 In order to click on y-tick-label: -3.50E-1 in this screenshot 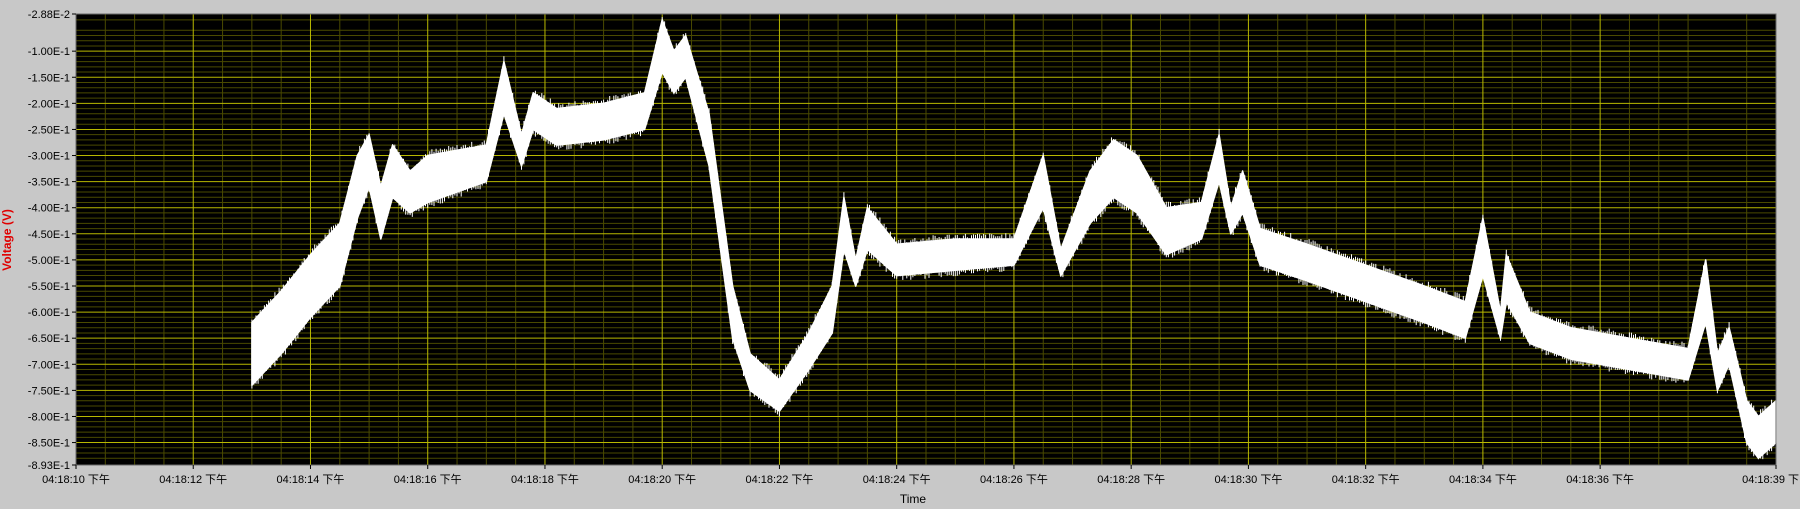, I will do `click(49, 183)`.